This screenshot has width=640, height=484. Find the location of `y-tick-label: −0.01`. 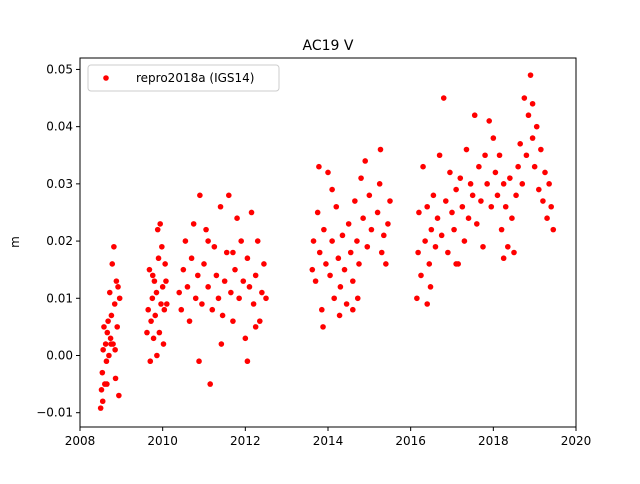

y-tick-label: −0.01 is located at coordinates (54, 413).